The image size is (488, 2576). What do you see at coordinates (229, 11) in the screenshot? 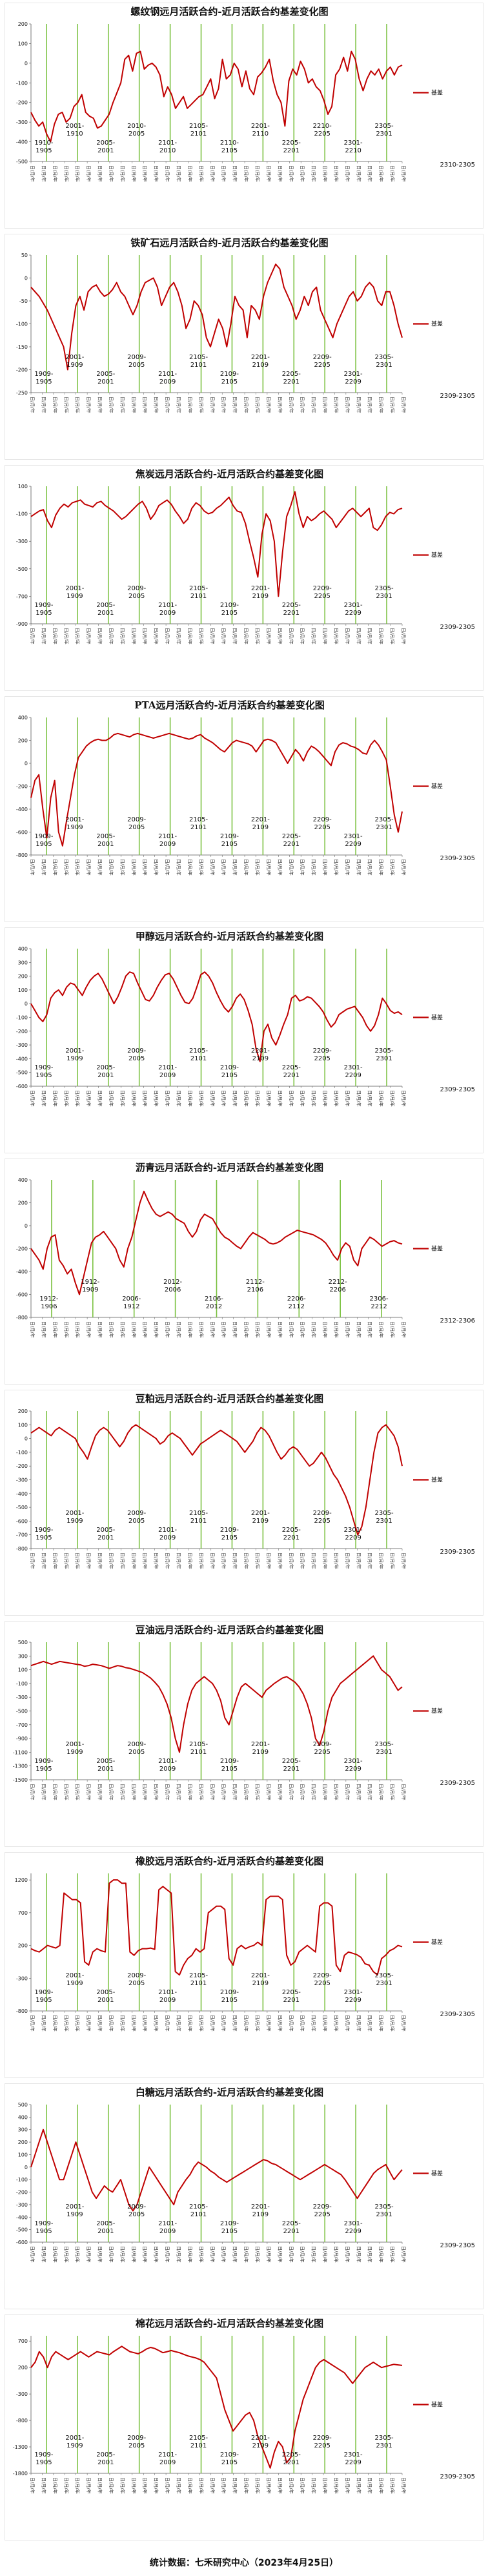
I see `chart-title: 螺纹钢远月活跃合约-近月活跃合约基差变化图` at bounding box center [229, 11].